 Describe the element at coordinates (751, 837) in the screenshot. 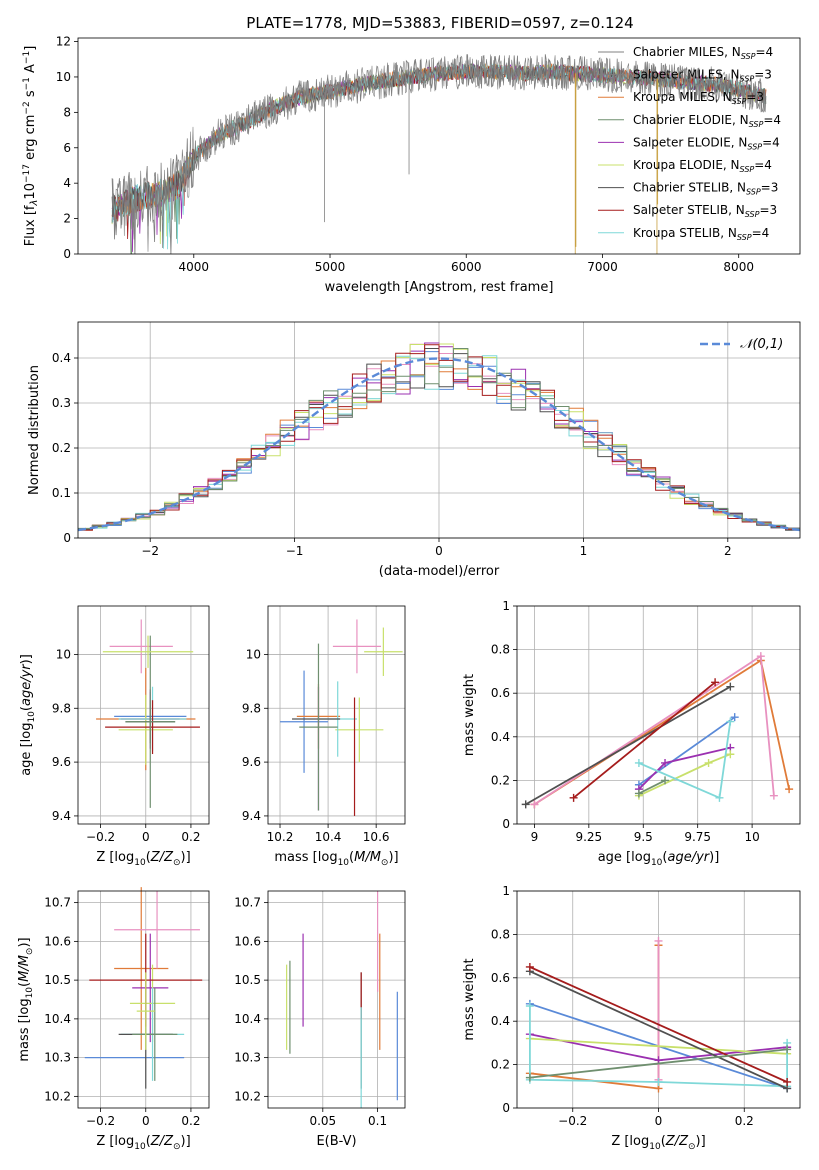

I see `x-tick-label: 10` at that location.